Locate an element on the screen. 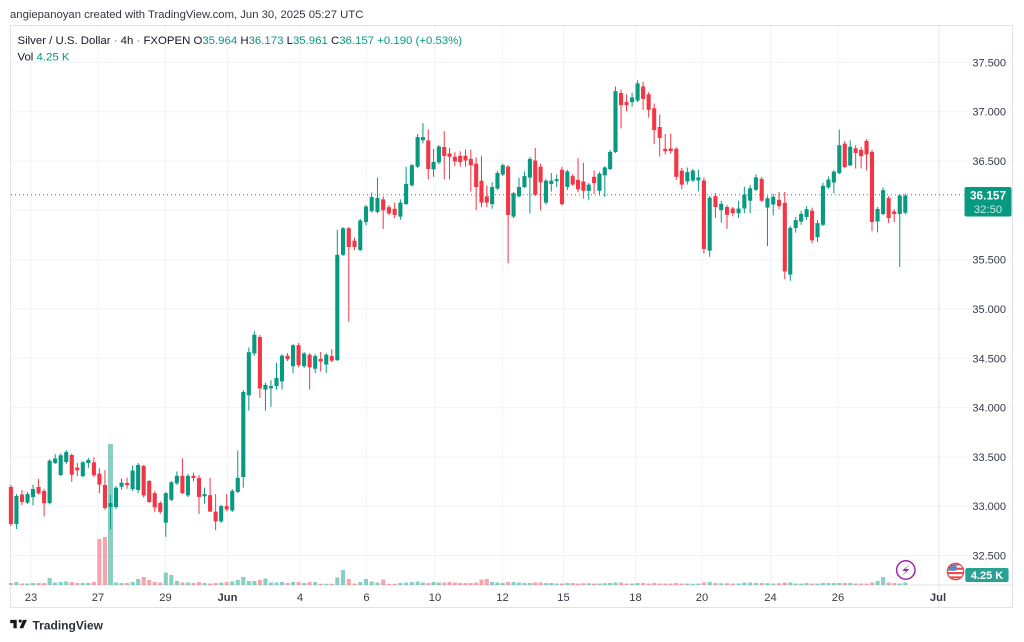 The image size is (1024, 642). svg-text: Jul is located at coordinates (938, 598).